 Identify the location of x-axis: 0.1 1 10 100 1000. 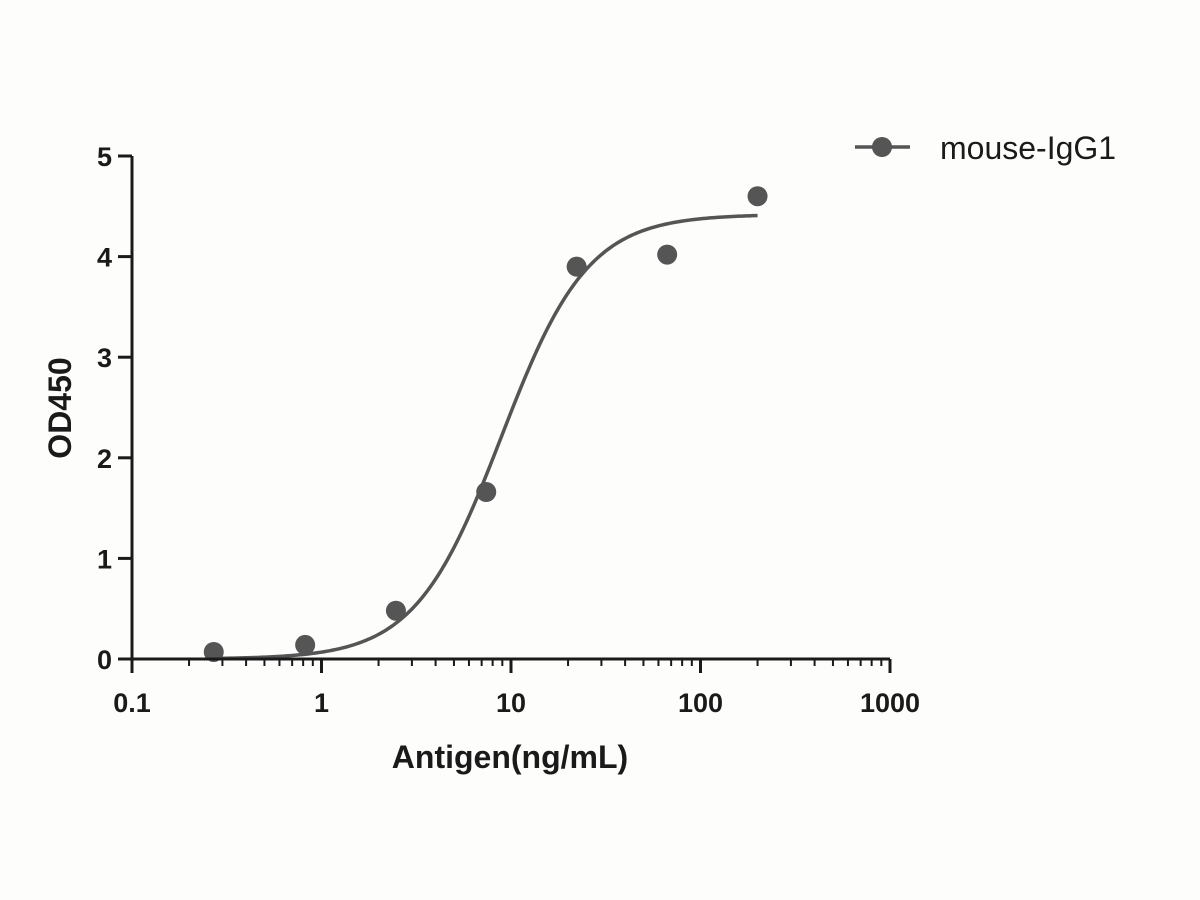
(516, 687).